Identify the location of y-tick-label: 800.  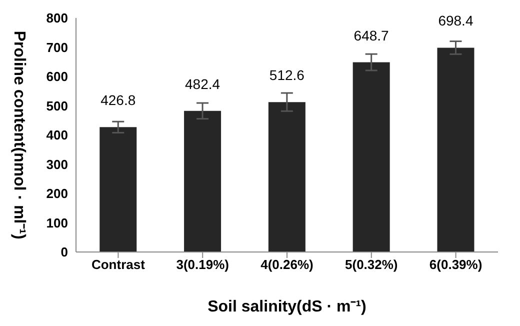
(57, 18).